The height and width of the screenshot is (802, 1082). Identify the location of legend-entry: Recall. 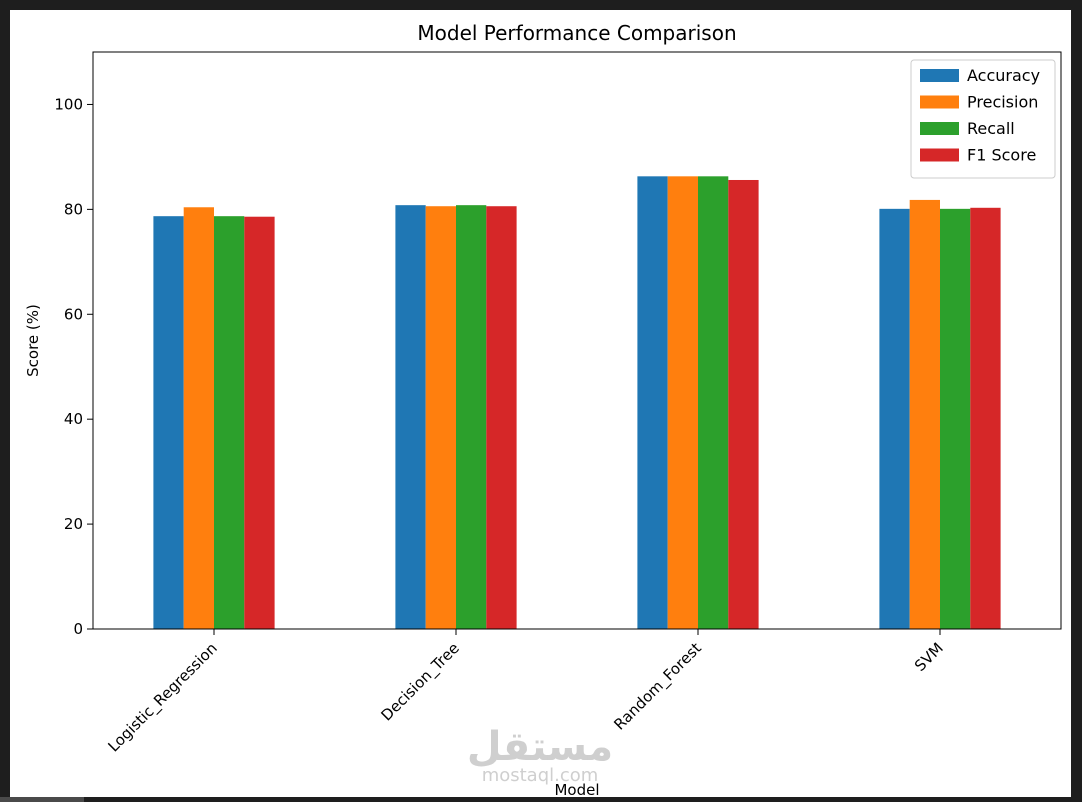
(991, 128).